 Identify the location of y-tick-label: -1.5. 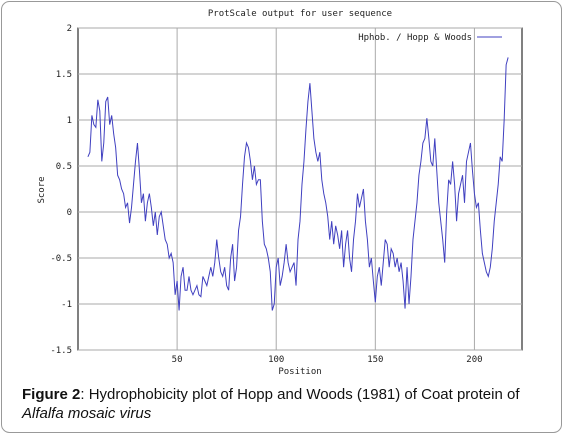
(61, 351).